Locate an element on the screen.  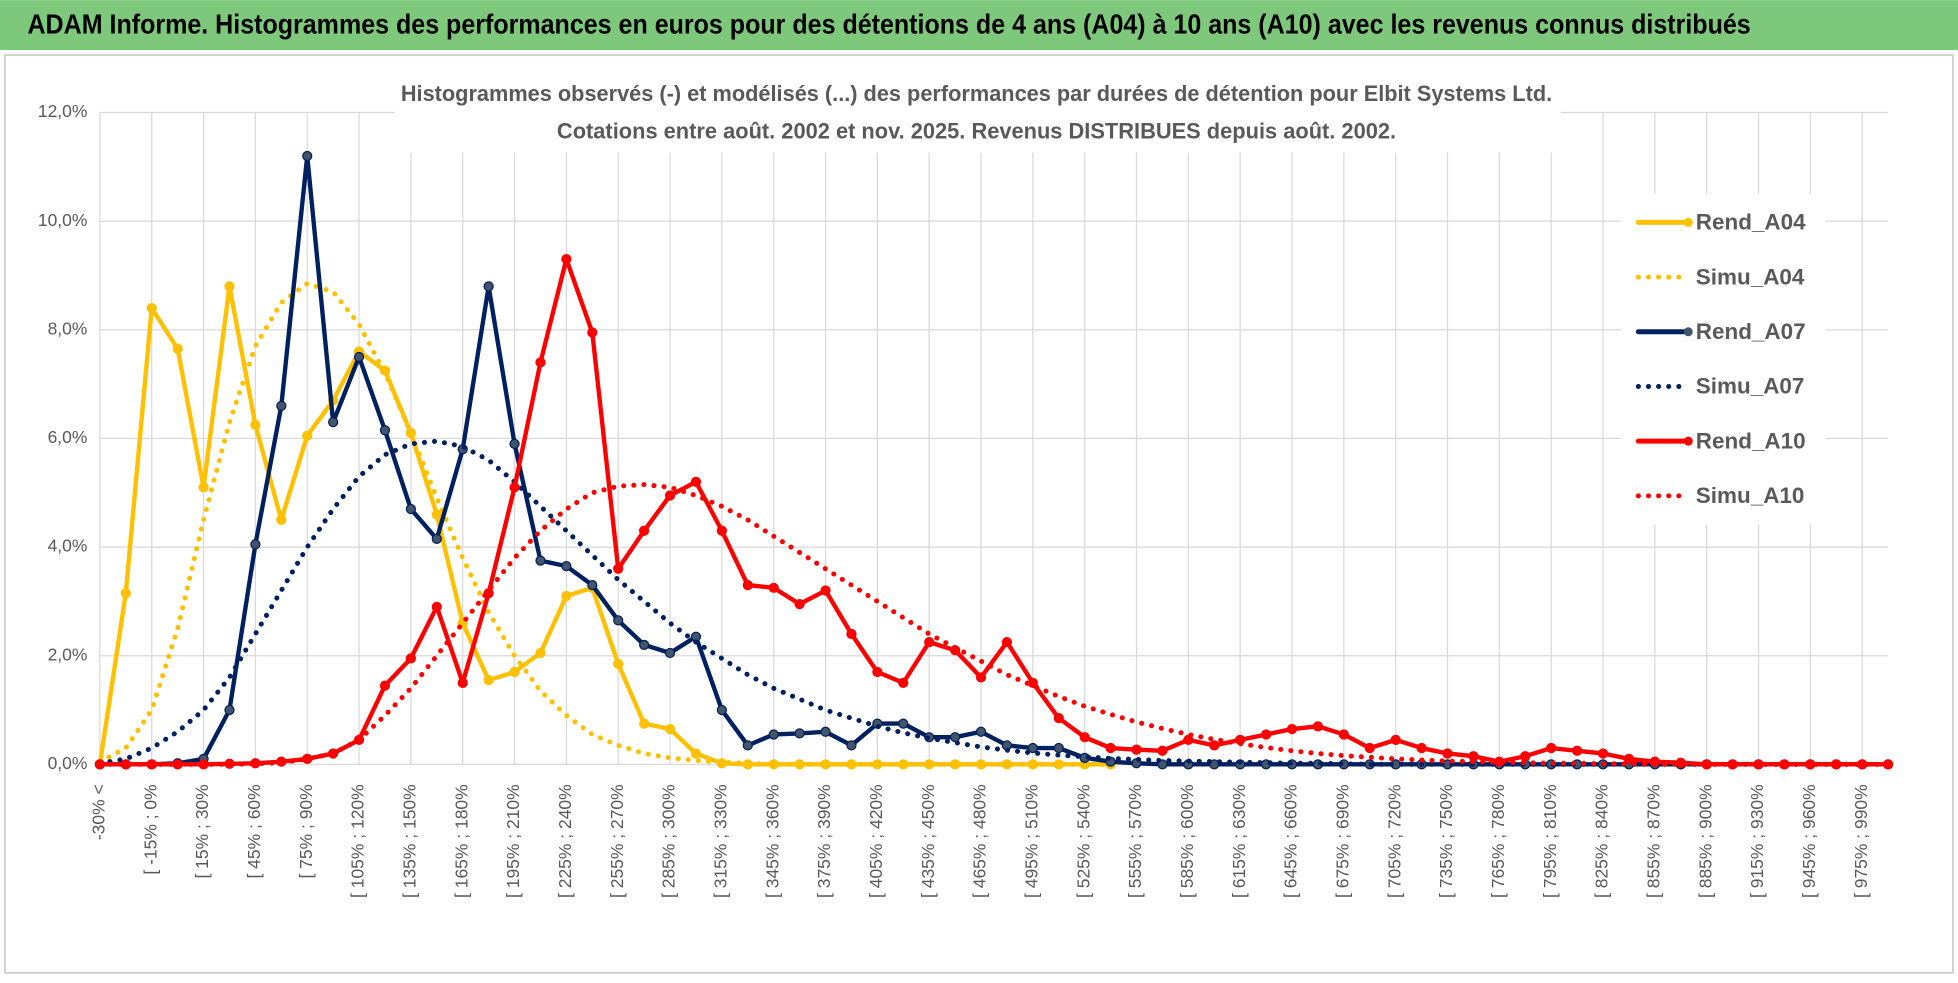
x-tick-label: [ 15% ; 30% is located at coordinates (202, 831).